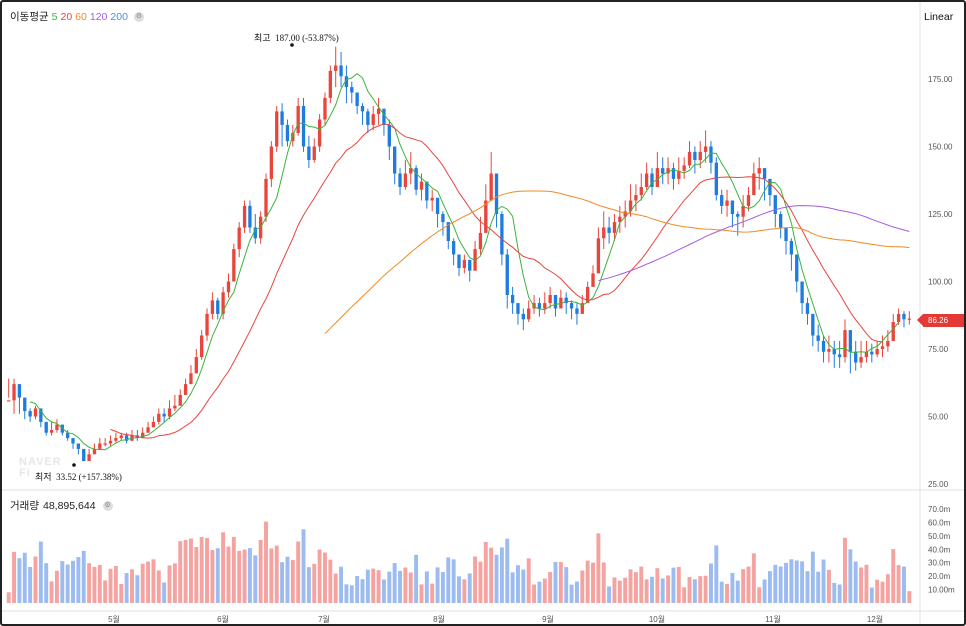 The image size is (966, 626). Describe the element at coordinates (939, 509) in the screenshot. I see `volume-tick-label: 70.0m` at that location.